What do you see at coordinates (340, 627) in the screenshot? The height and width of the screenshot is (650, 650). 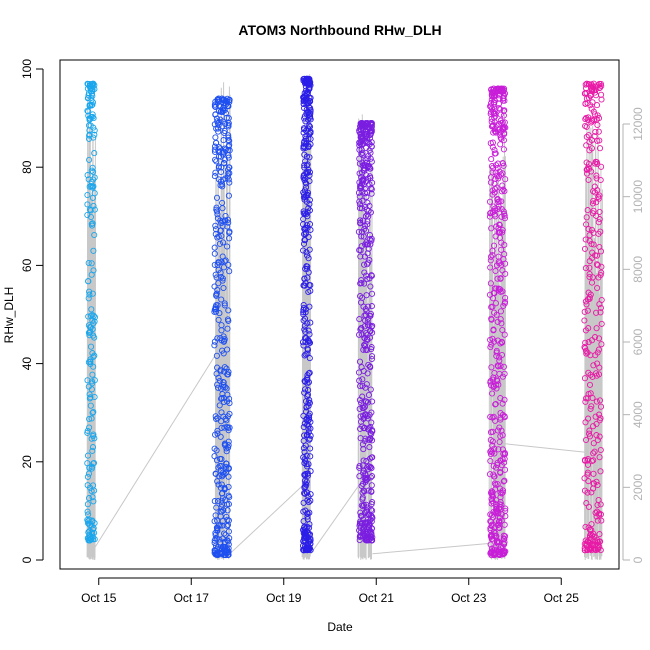 I see `x-axis-label: Date` at bounding box center [340, 627].